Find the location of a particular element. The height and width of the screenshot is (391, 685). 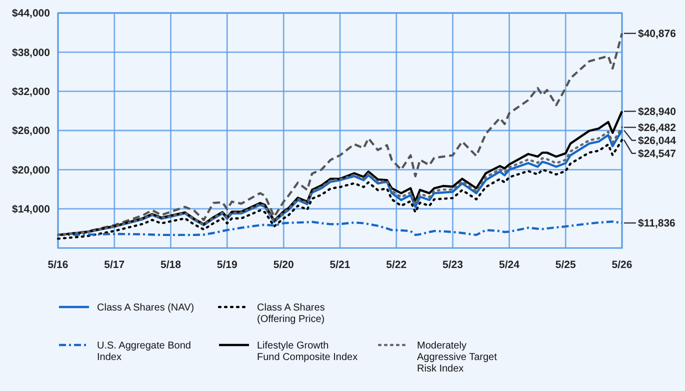

legend-label: U.S. Aggregate Bond Index is located at coordinates (144, 351).